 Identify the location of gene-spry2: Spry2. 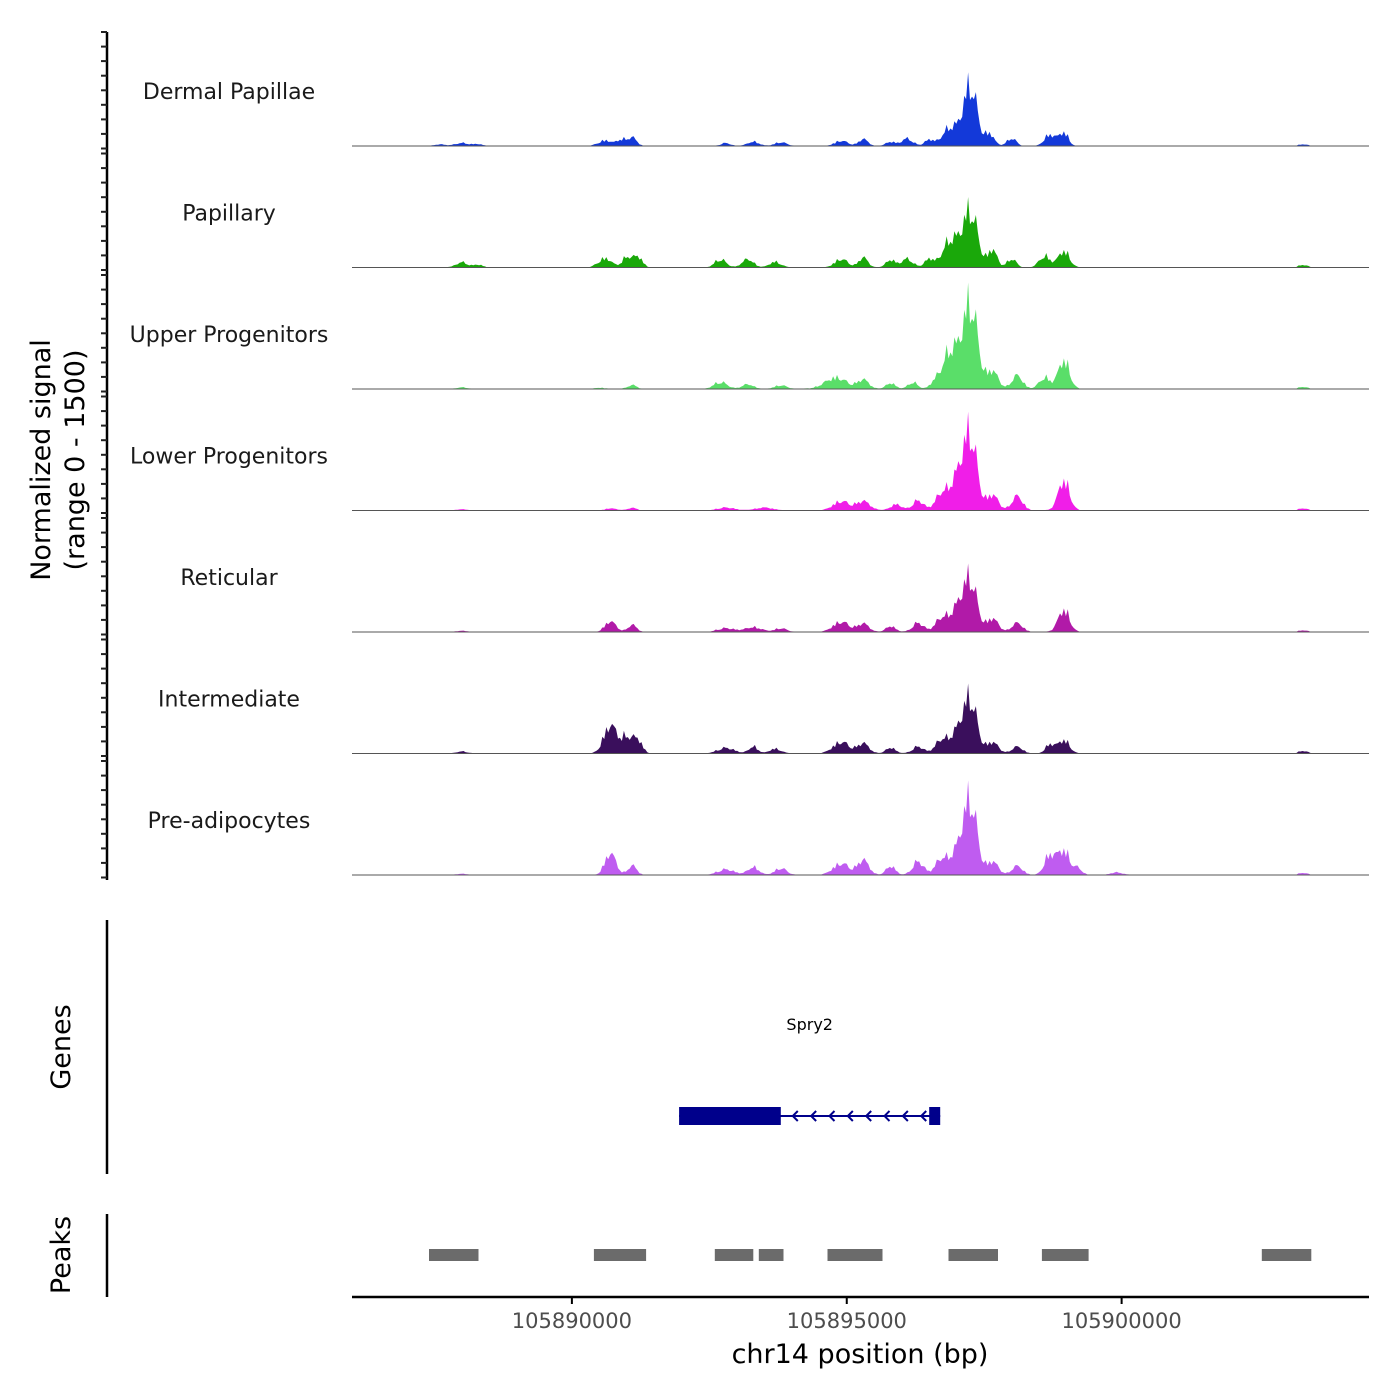
(810, 1070).